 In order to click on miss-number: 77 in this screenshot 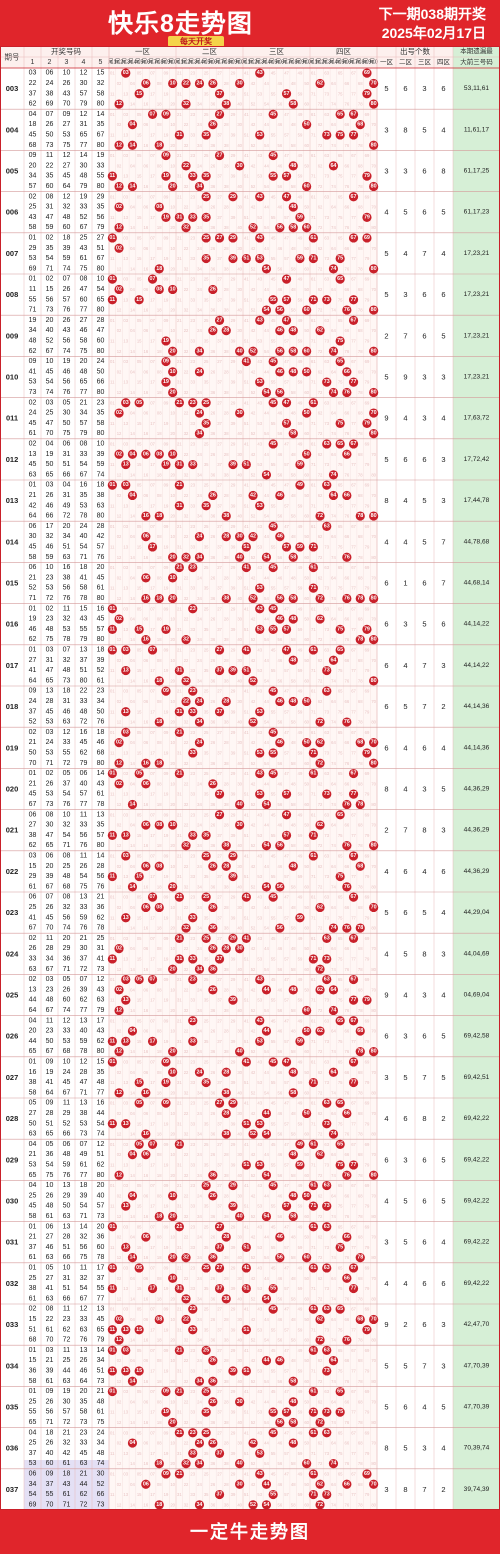, I will do `click(353, 93)`.